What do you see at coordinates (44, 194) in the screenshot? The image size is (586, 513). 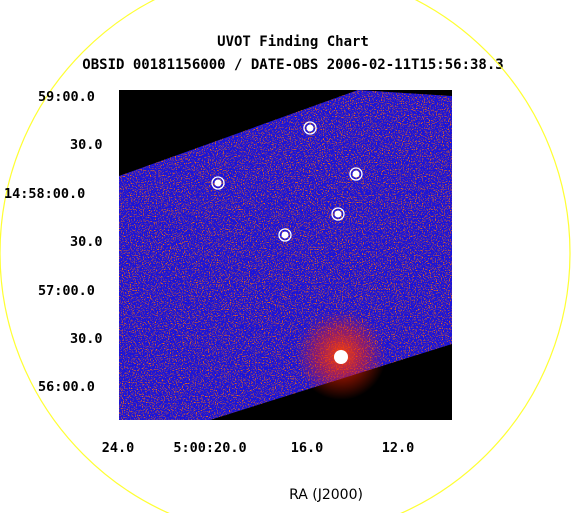 I see `y-tick-label: 14:58:00.0` at bounding box center [44, 194].